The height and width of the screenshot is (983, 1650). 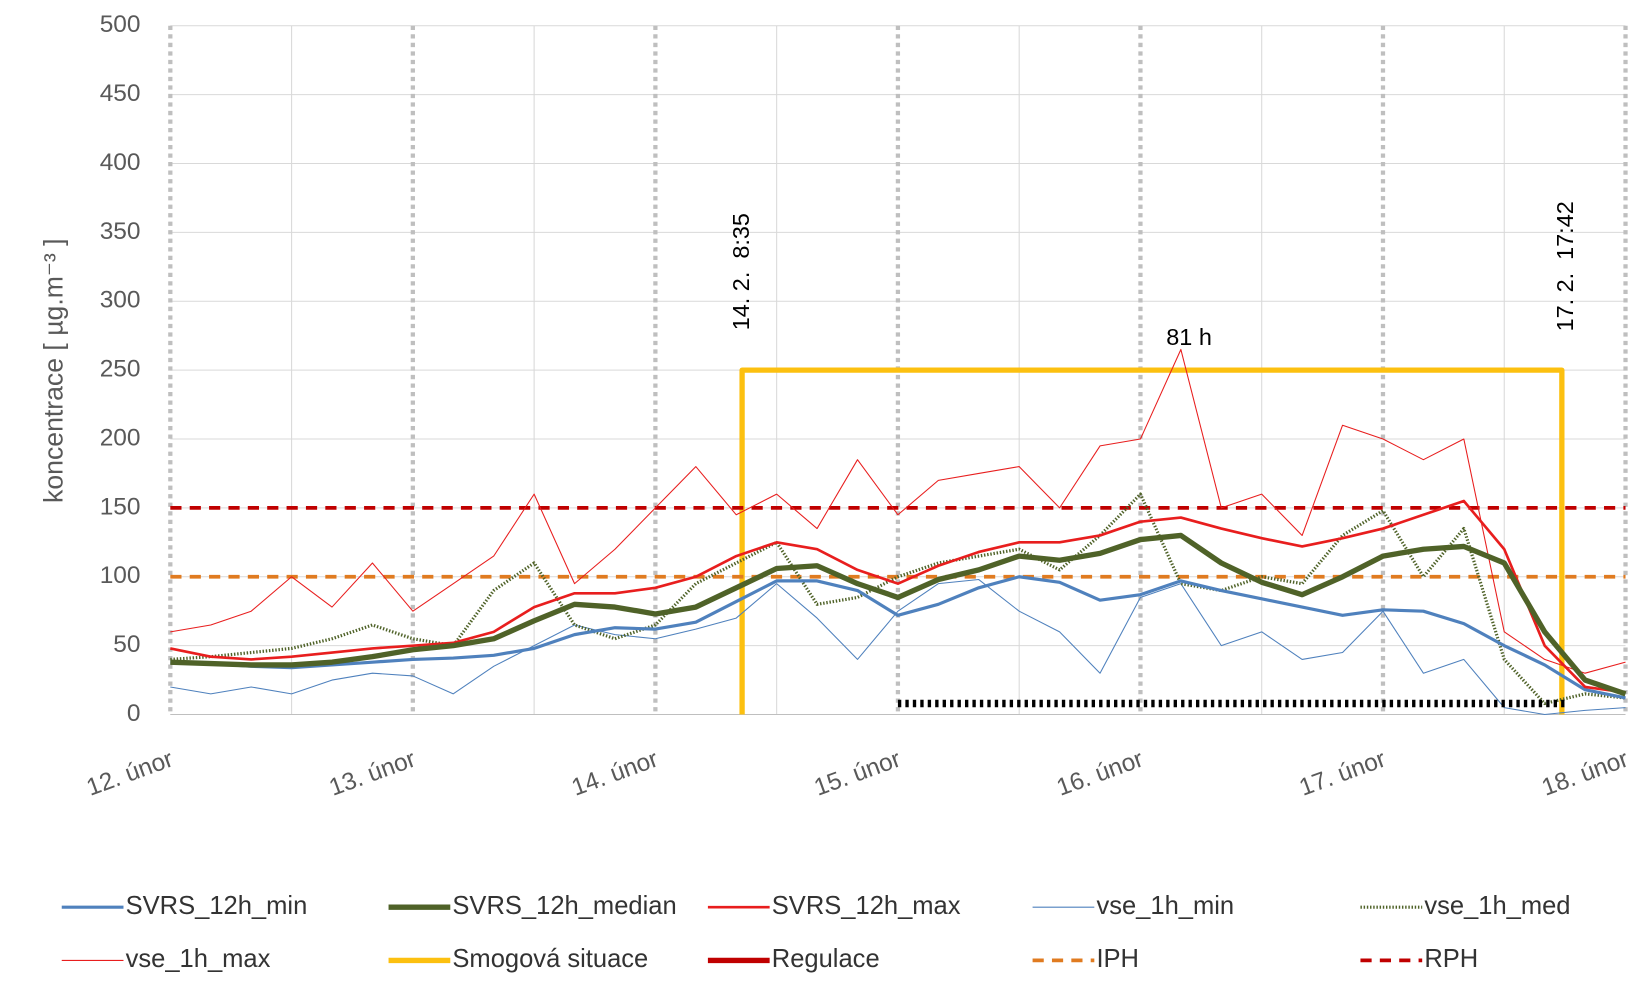 What do you see at coordinates (120, 24) in the screenshot?
I see `y-tick-label: 500` at bounding box center [120, 24].